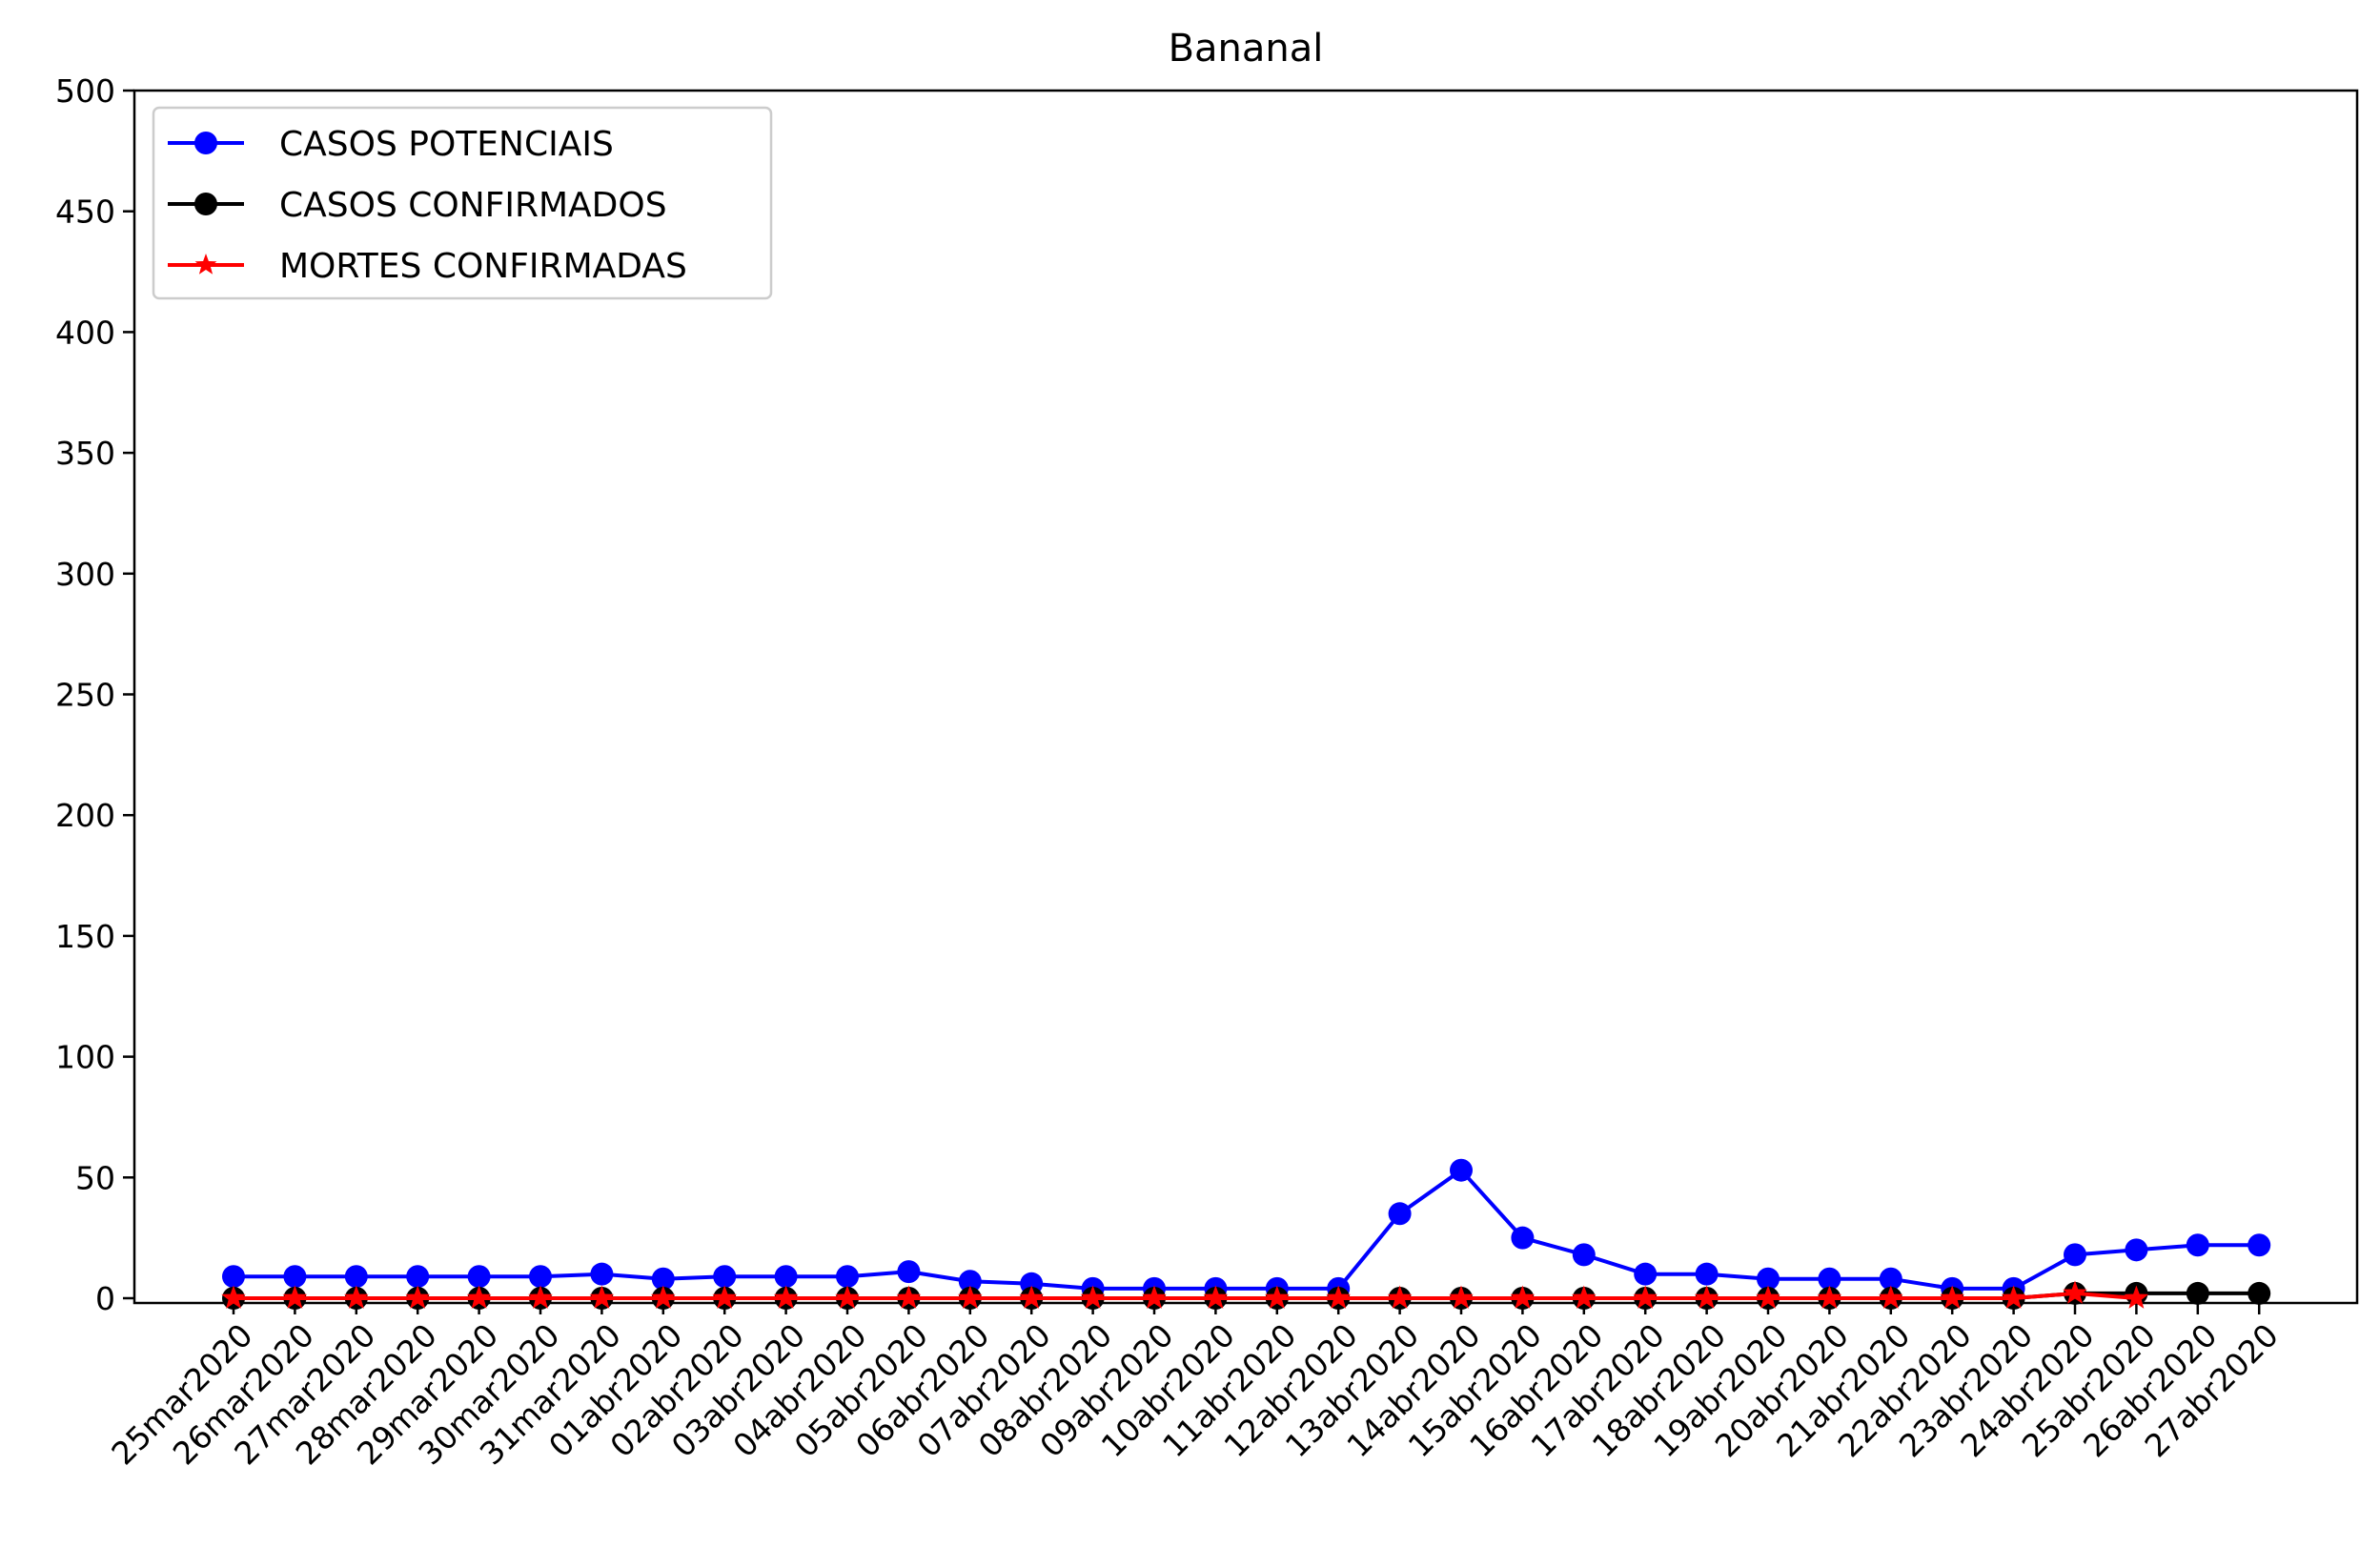 The height and width of the screenshot is (1547, 2380). Describe the element at coordinates (473, 206) in the screenshot. I see `legend-label: CASOS CONFIRMADOS` at that location.